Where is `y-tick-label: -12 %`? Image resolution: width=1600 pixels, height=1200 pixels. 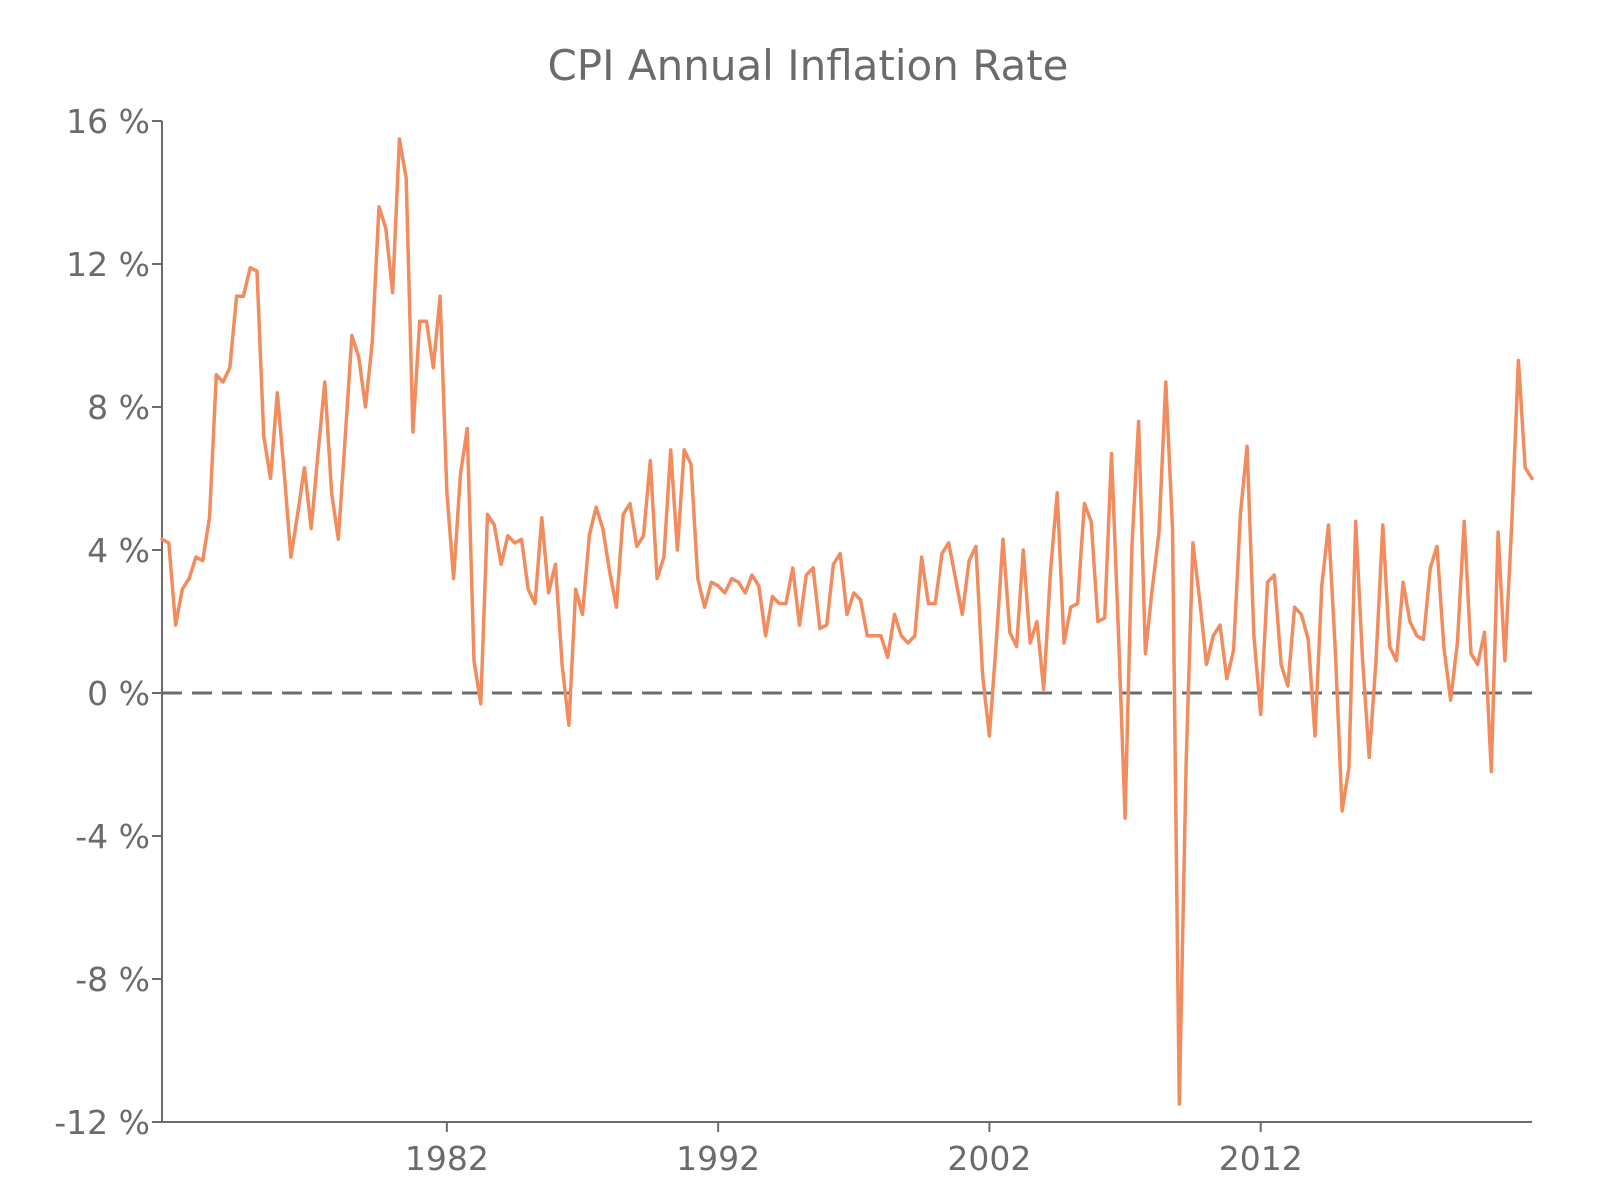
y-tick-label: -12 % is located at coordinates (102, 1122).